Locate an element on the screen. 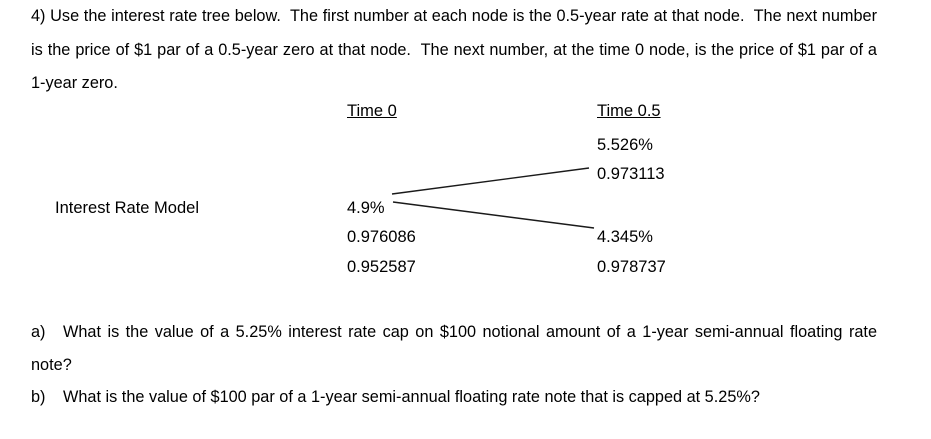  tree-header-time0: Time 0 is located at coordinates (372, 111).